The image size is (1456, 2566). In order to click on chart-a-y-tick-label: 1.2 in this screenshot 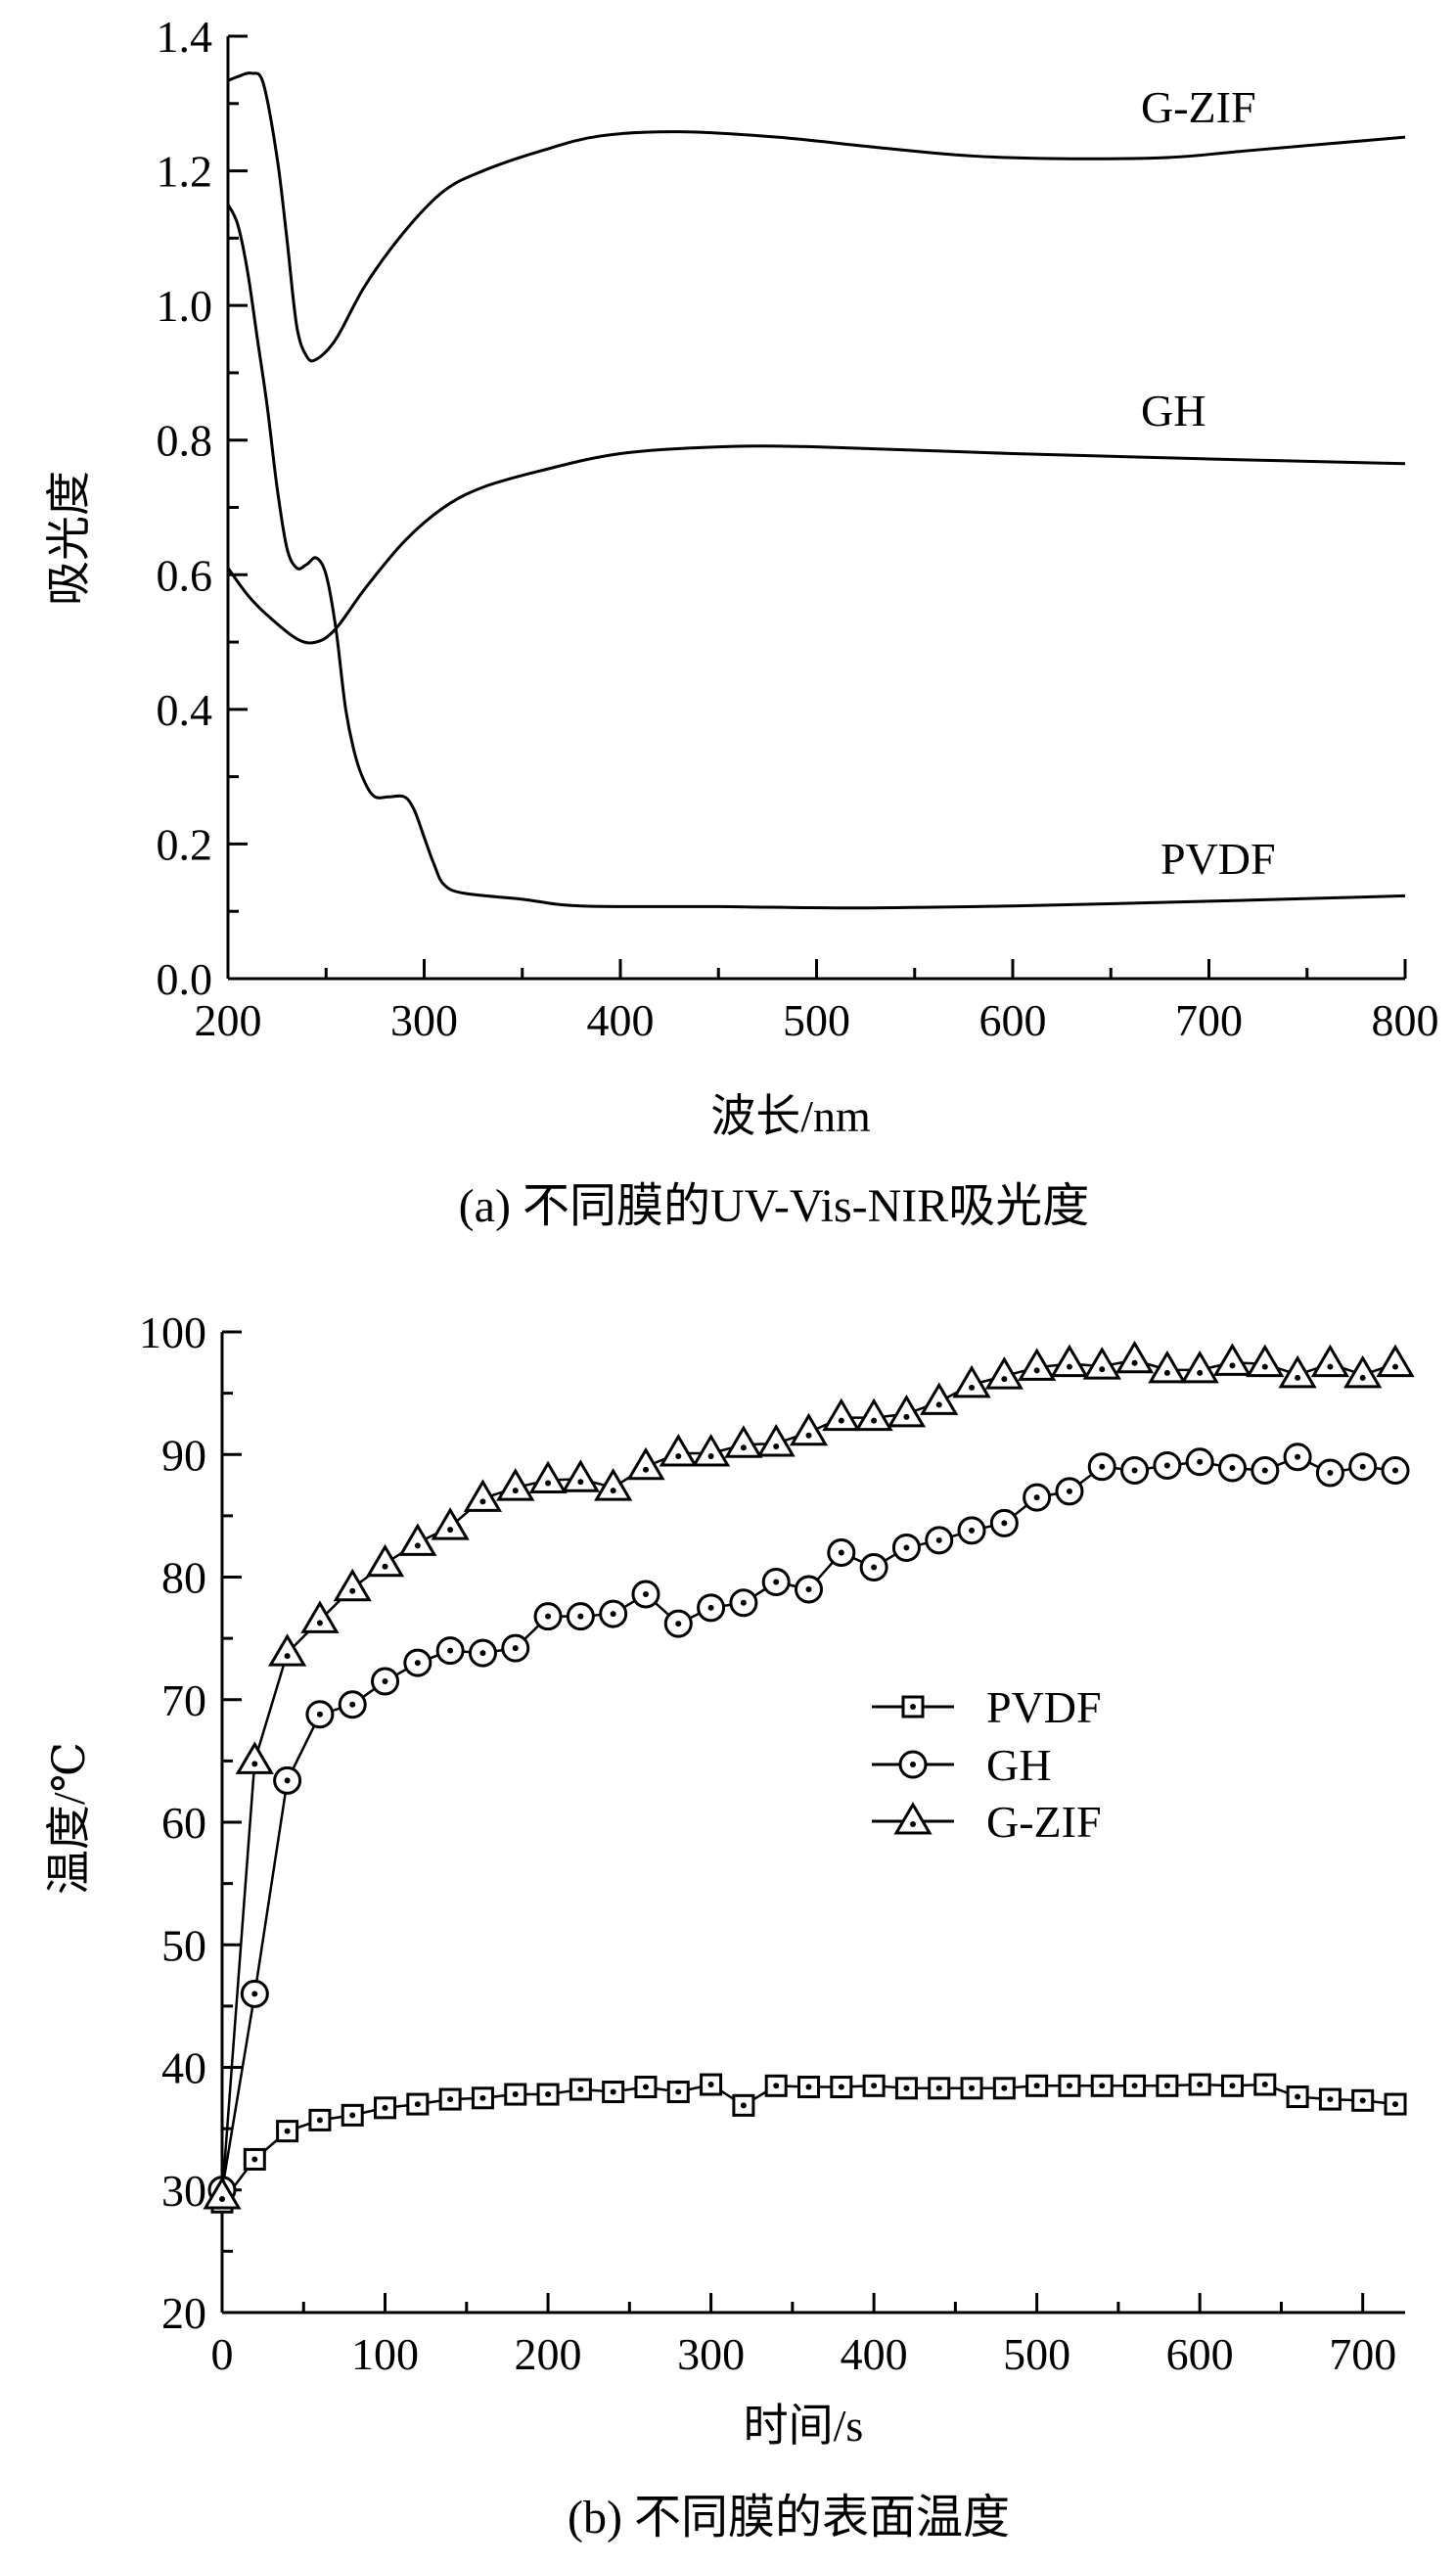, I will do `click(185, 172)`.